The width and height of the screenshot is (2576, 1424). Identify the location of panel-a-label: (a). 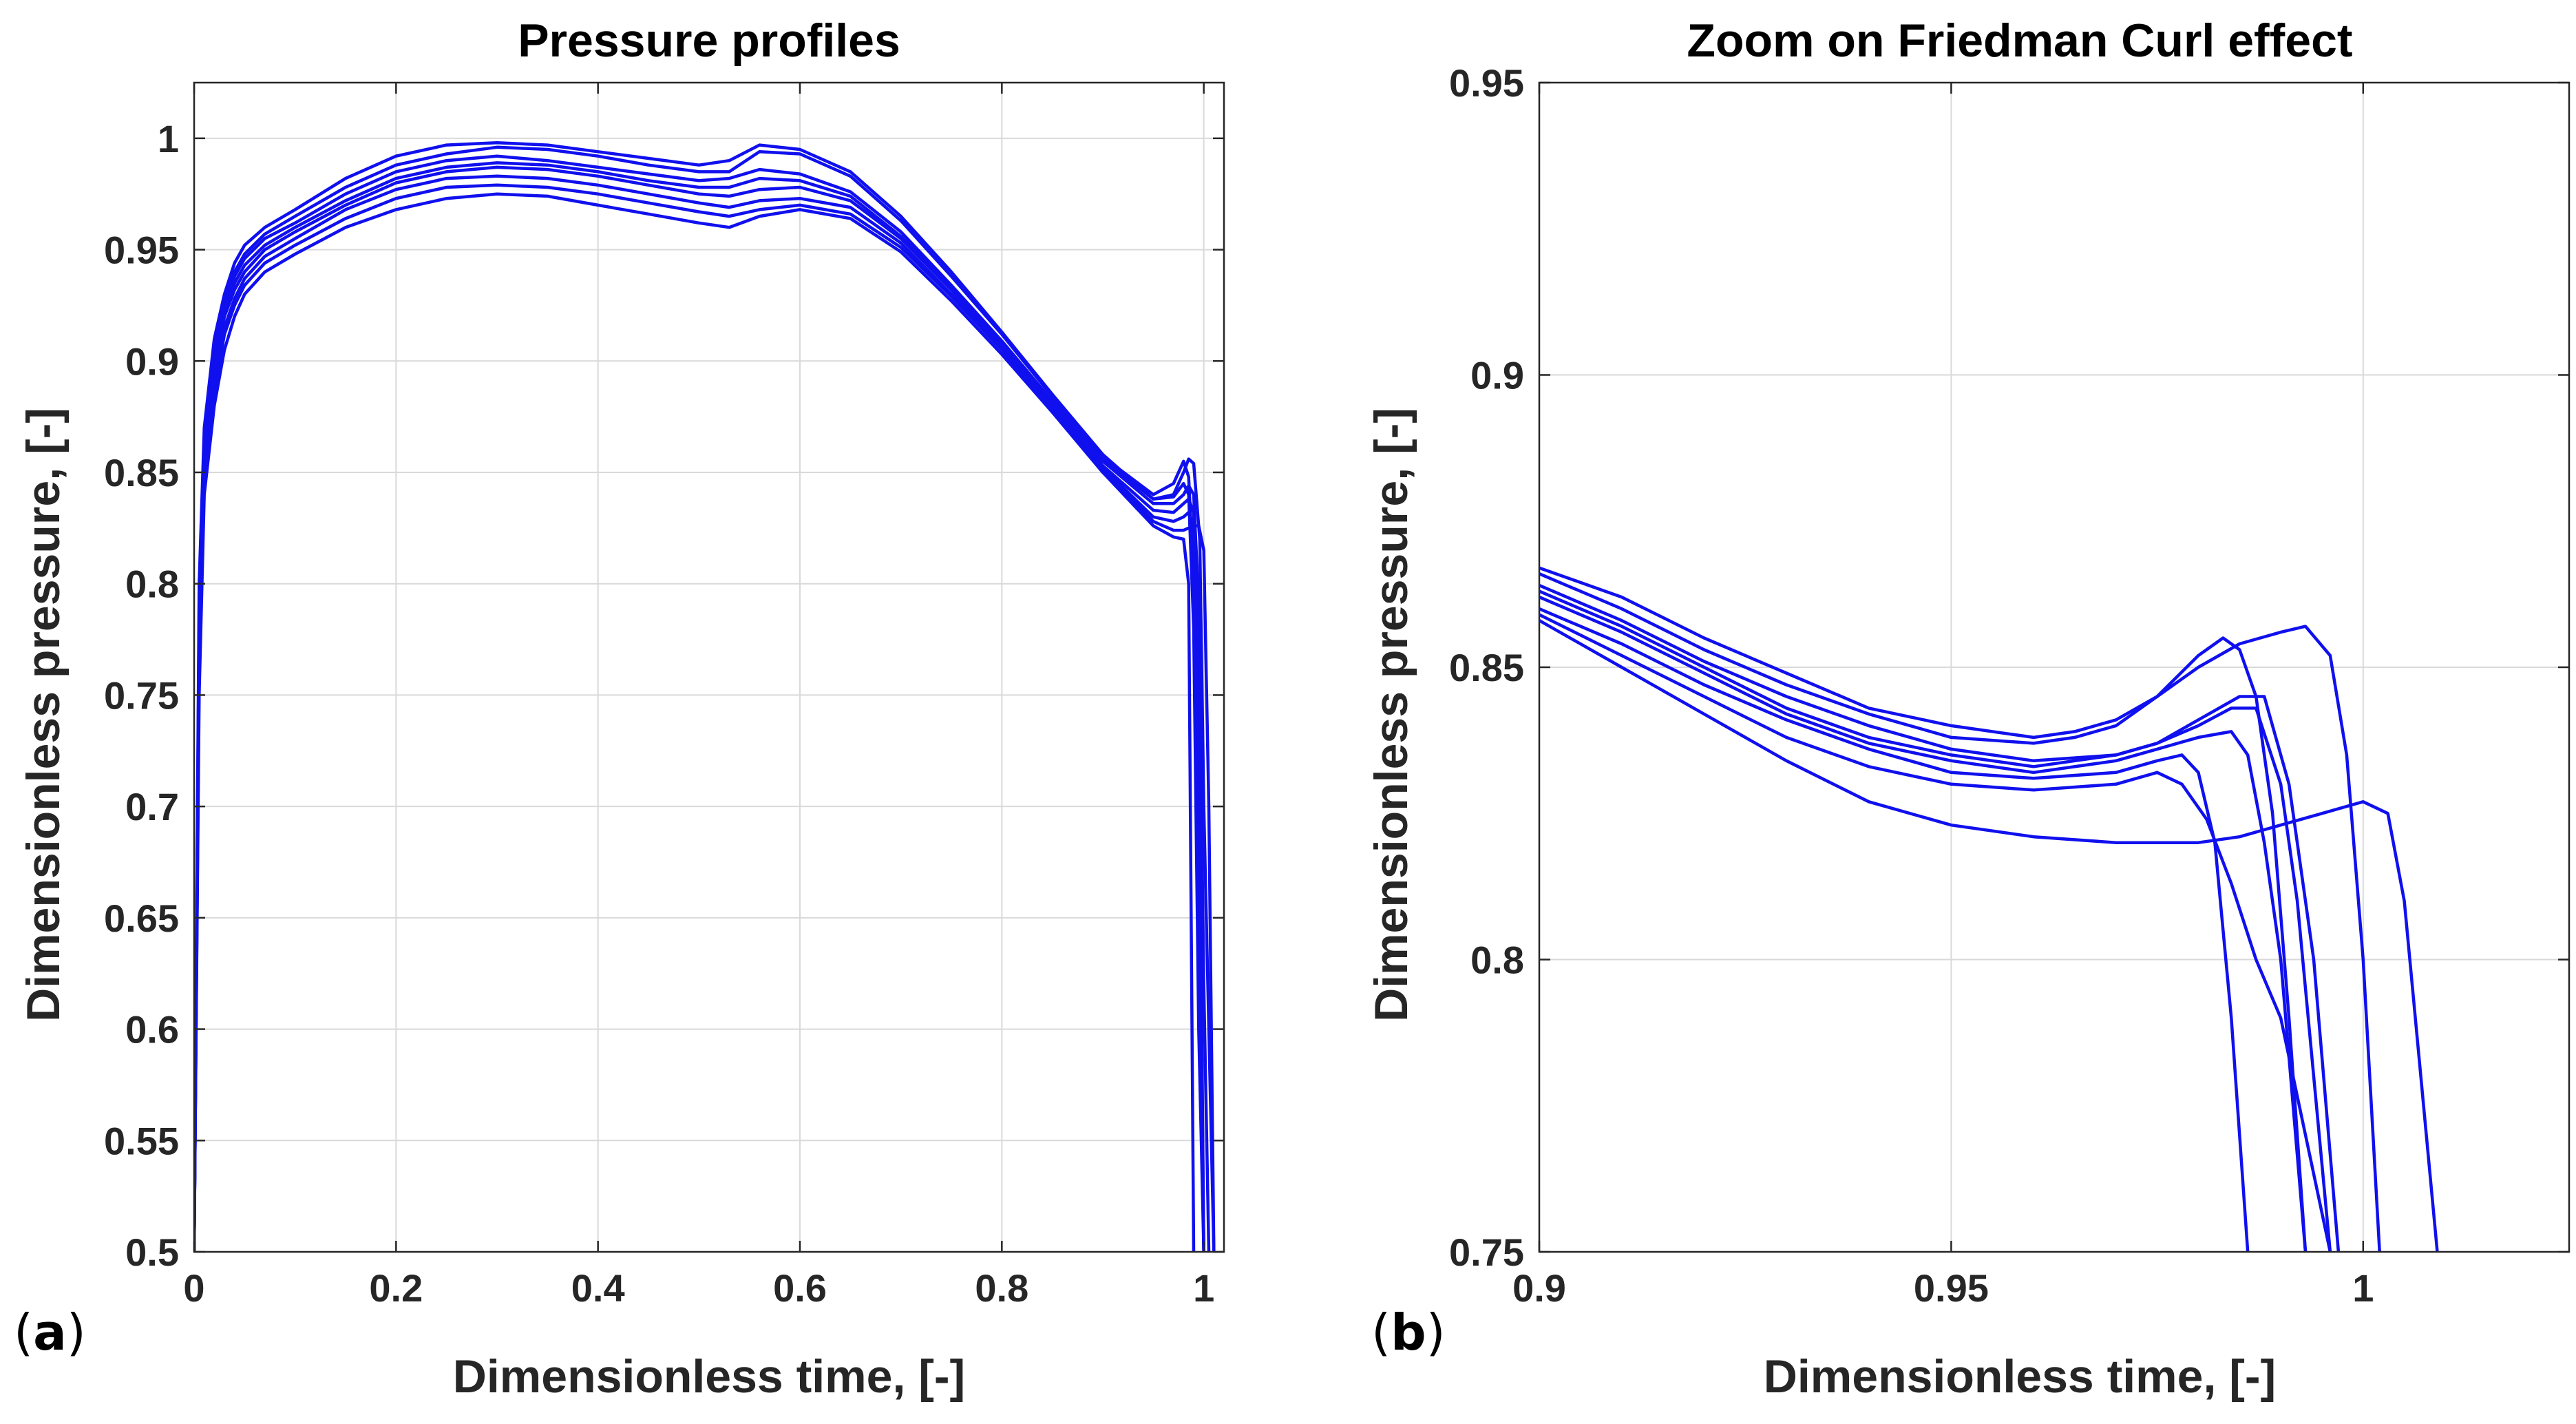
(50, 1332).